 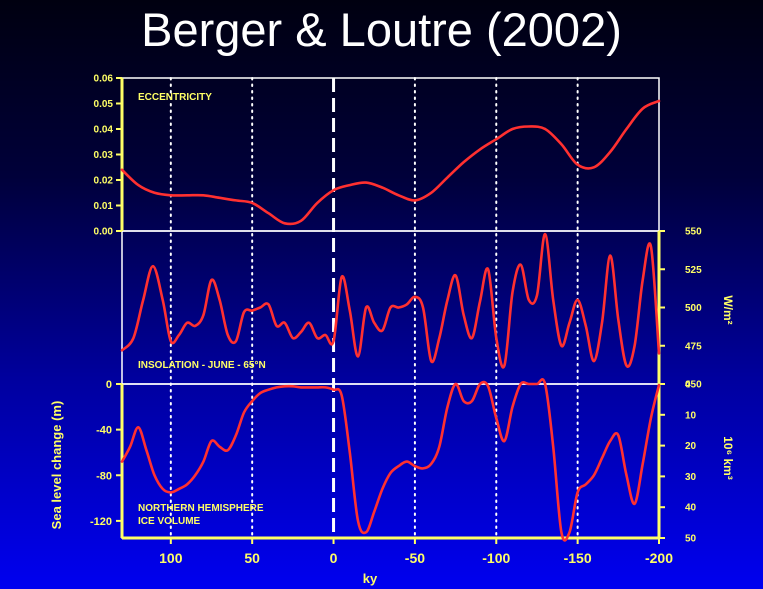 I want to click on ice-volume-ytick-label: 0, so click(x=688, y=385).